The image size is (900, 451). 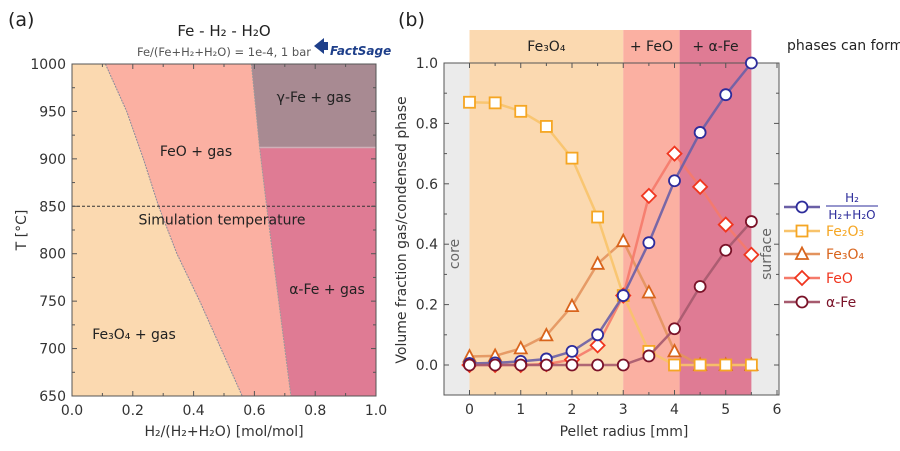 What do you see at coordinates (271, 230) in the screenshot?
I see `boundary-feo-fe` at bounding box center [271, 230].